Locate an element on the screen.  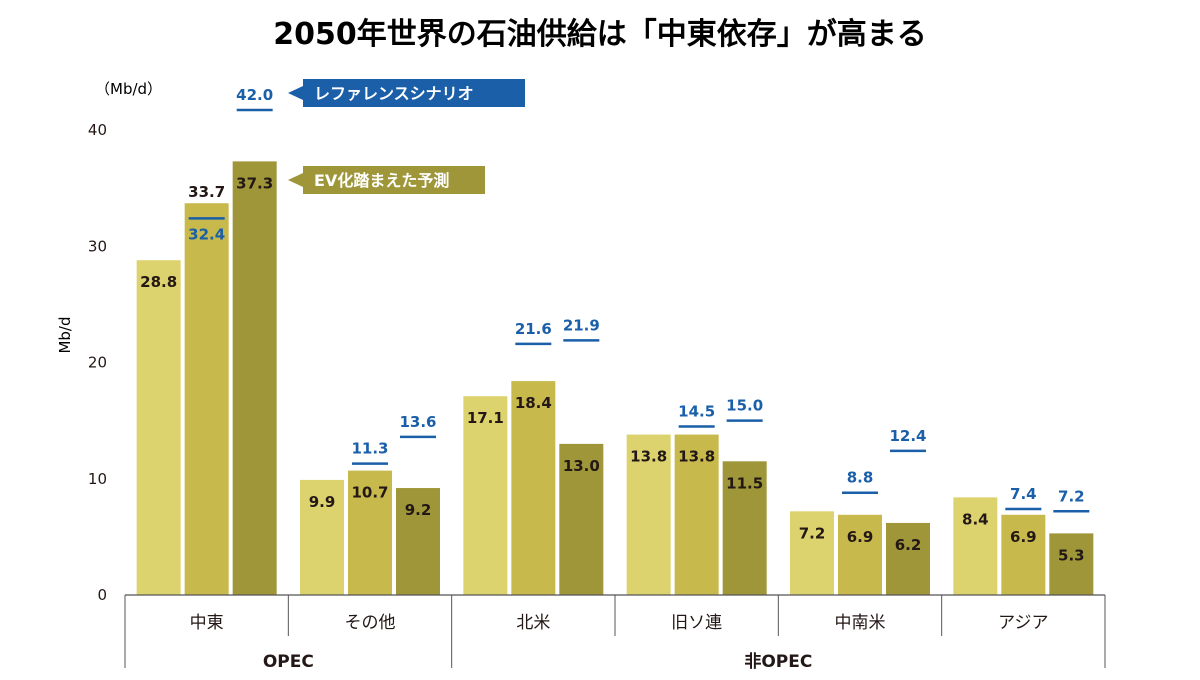
bar-その他-2 is located at coordinates (418, 541).